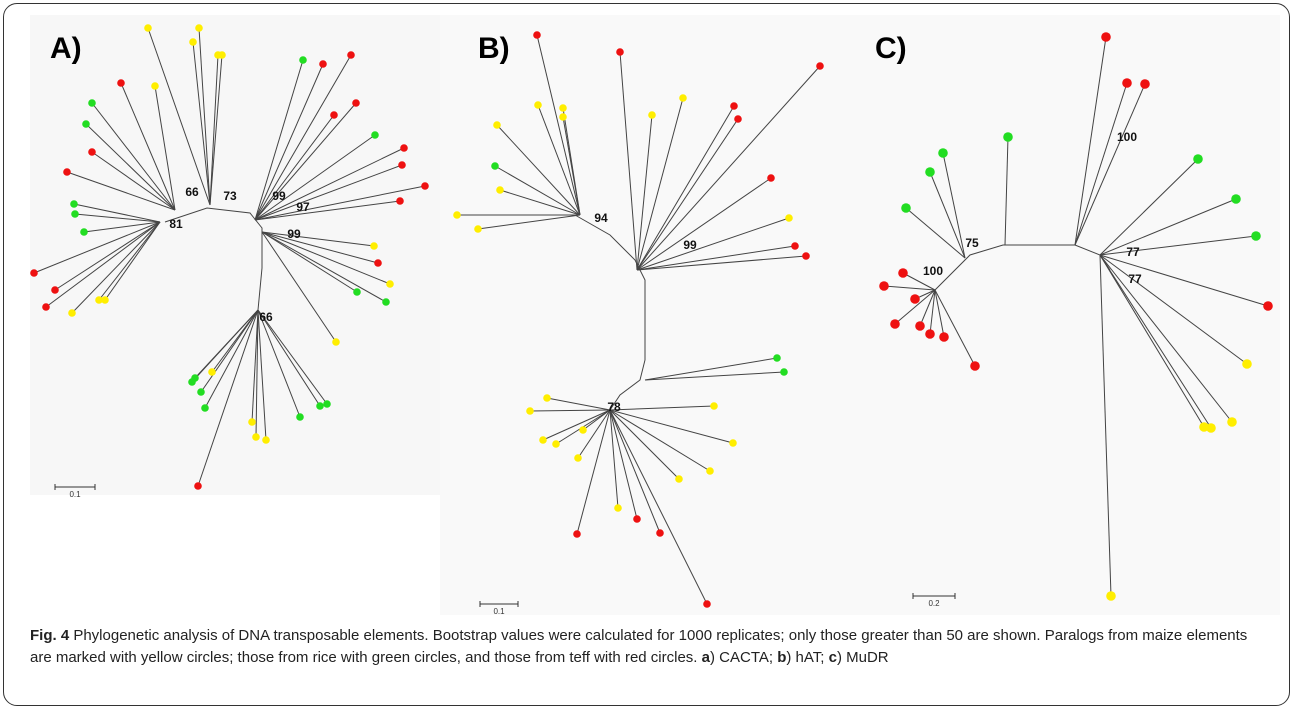  I want to click on scale-bar, so click(75, 487).